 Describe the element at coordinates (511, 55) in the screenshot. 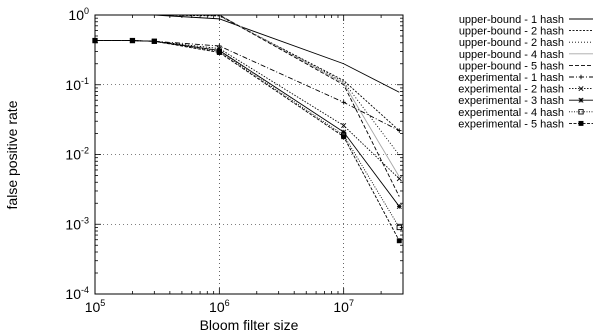

I see `legend-label: upper-bound - 4 hash` at that location.